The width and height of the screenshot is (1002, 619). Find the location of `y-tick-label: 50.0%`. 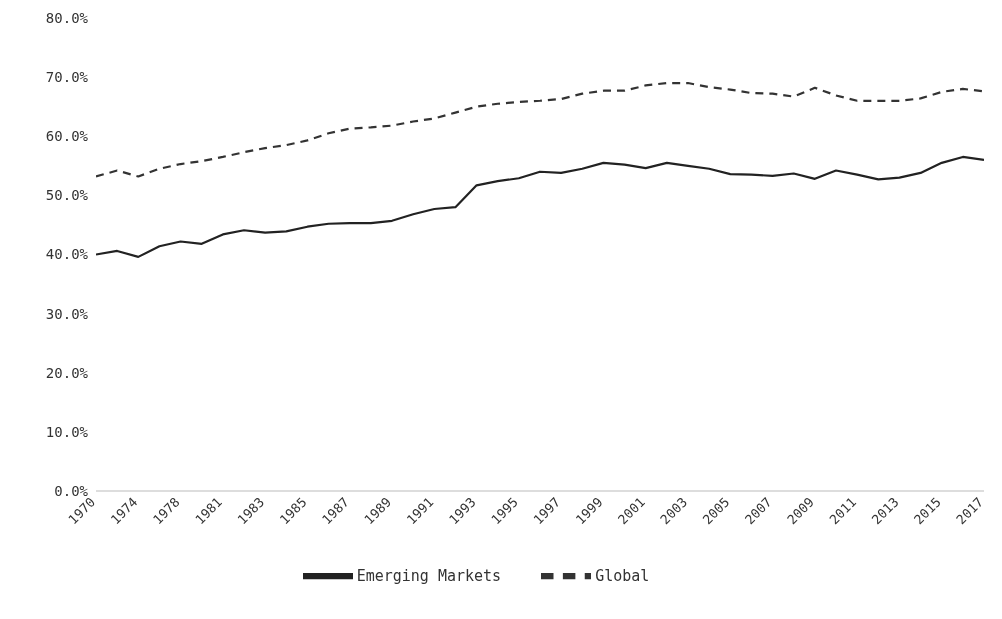

y-tick-label: 50.0% is located at coordinates (67, 195).